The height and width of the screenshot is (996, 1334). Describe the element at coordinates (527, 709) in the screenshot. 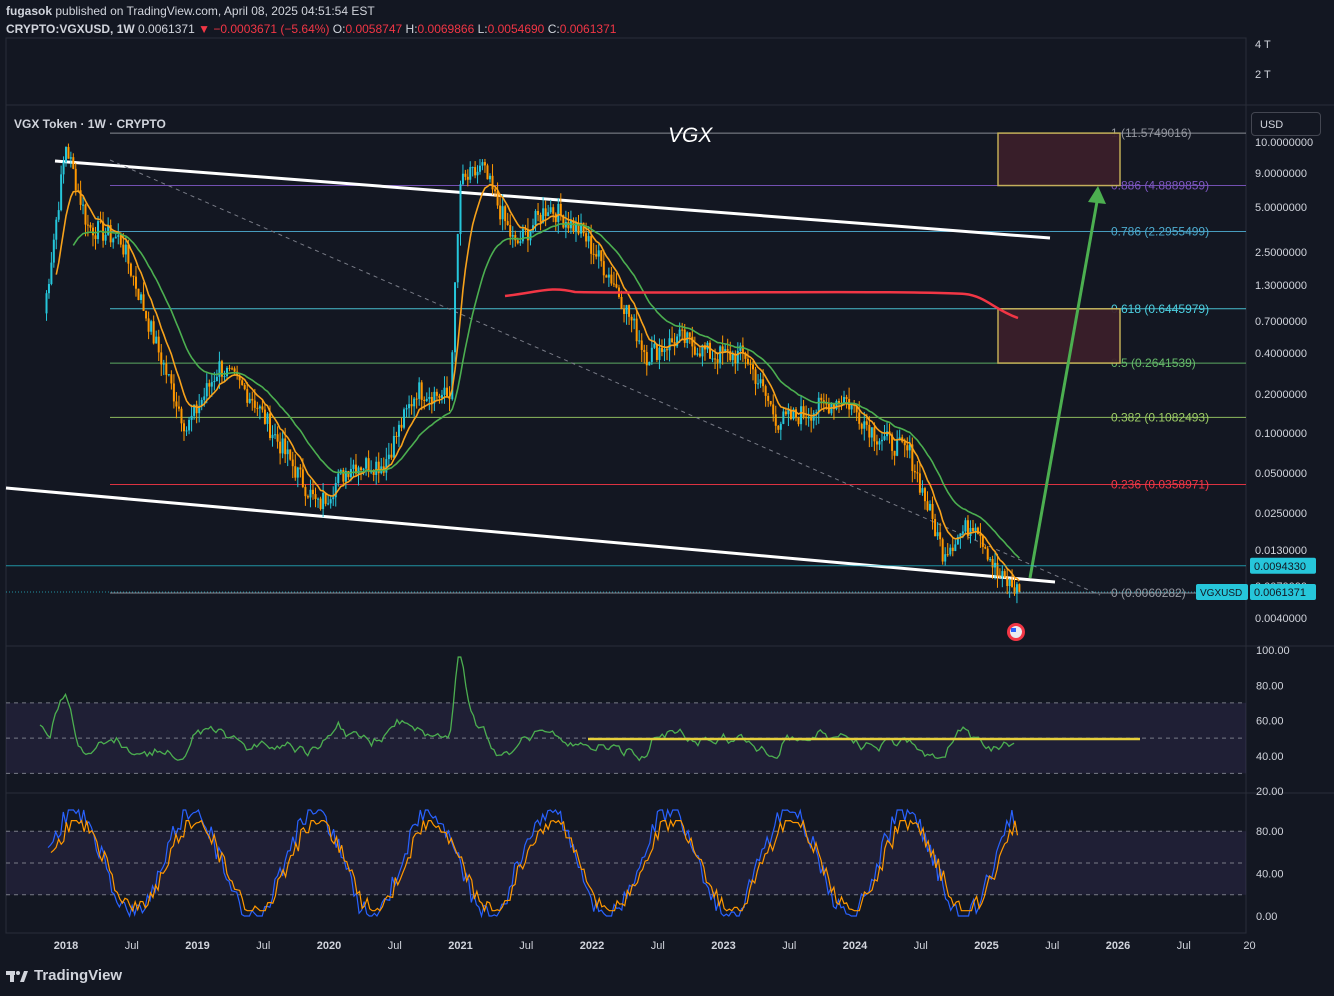

I see `rsi-line` at that location.